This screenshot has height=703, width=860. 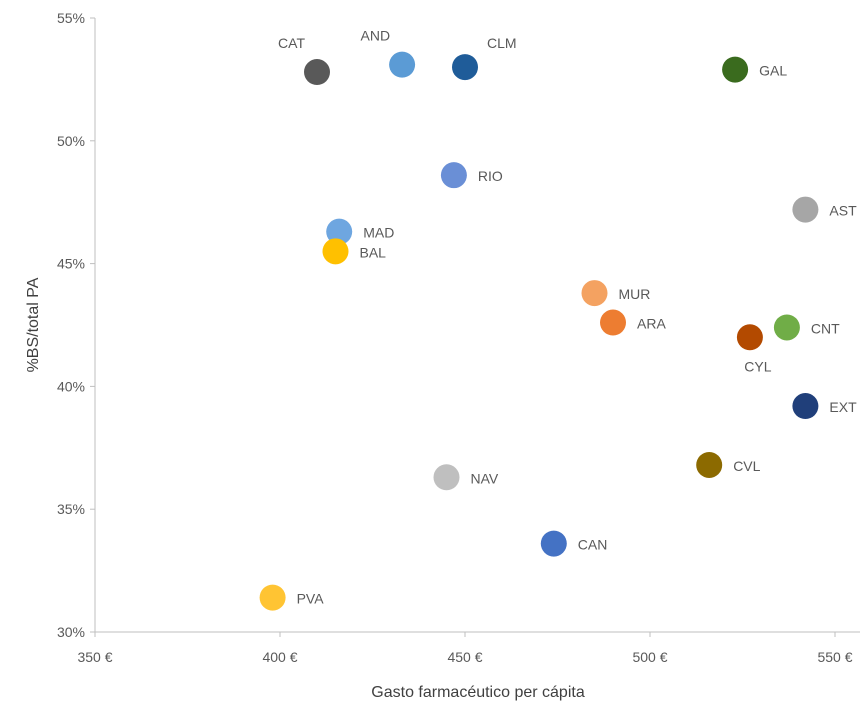 What do you see at coordinates (735, 69) in the screenshot?
I see `data-point-gal` at bounding box center [735, 69].